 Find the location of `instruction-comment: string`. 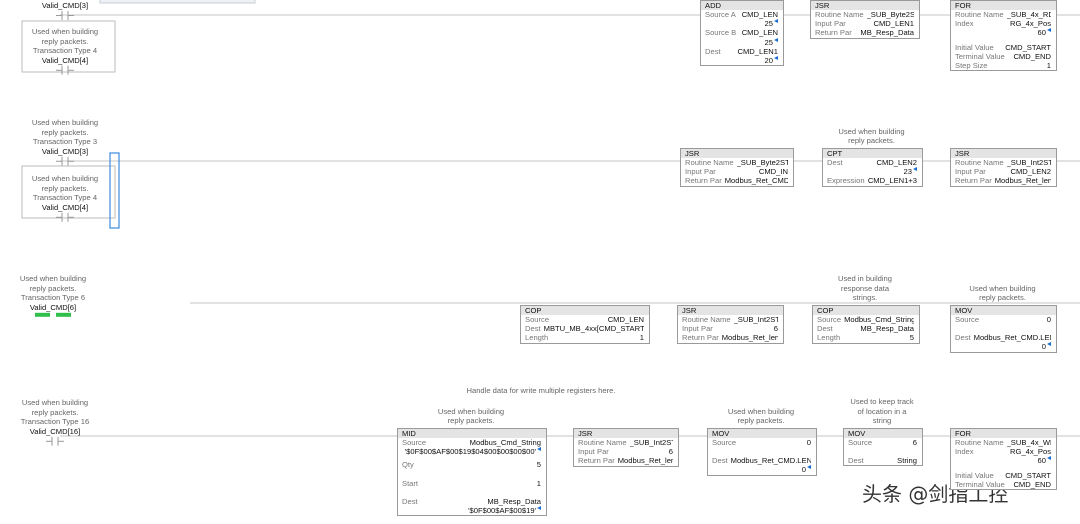

instruction-comment: string is located at coordinates (882, 421).